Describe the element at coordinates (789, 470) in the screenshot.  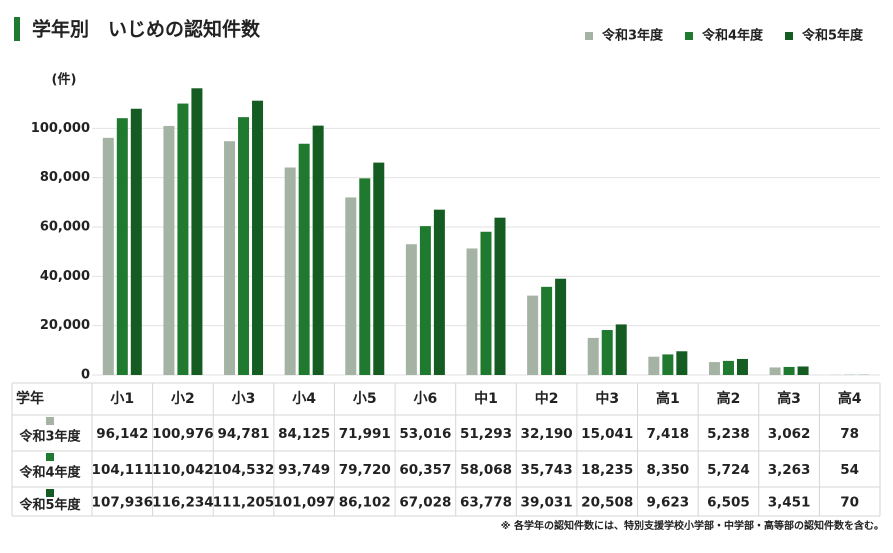
I see `table-value: 3,263` at that location.